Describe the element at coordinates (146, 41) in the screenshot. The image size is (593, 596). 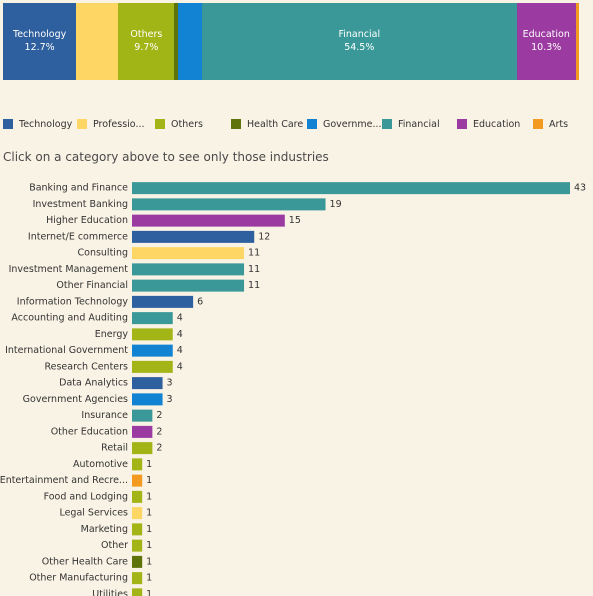
I see `segment-others: Others 9.7%` at that location.